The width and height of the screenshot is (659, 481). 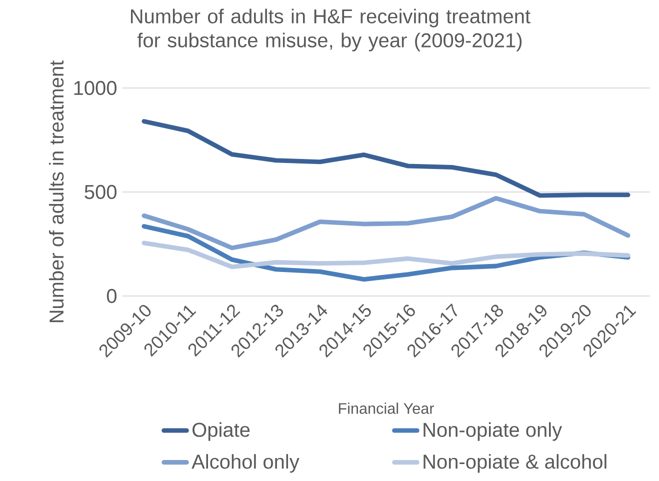 What do you see at coordinates (493, 431) in the screenshot?
I see `legend-label: Non-opiate only` at bounding box center [493, 431].